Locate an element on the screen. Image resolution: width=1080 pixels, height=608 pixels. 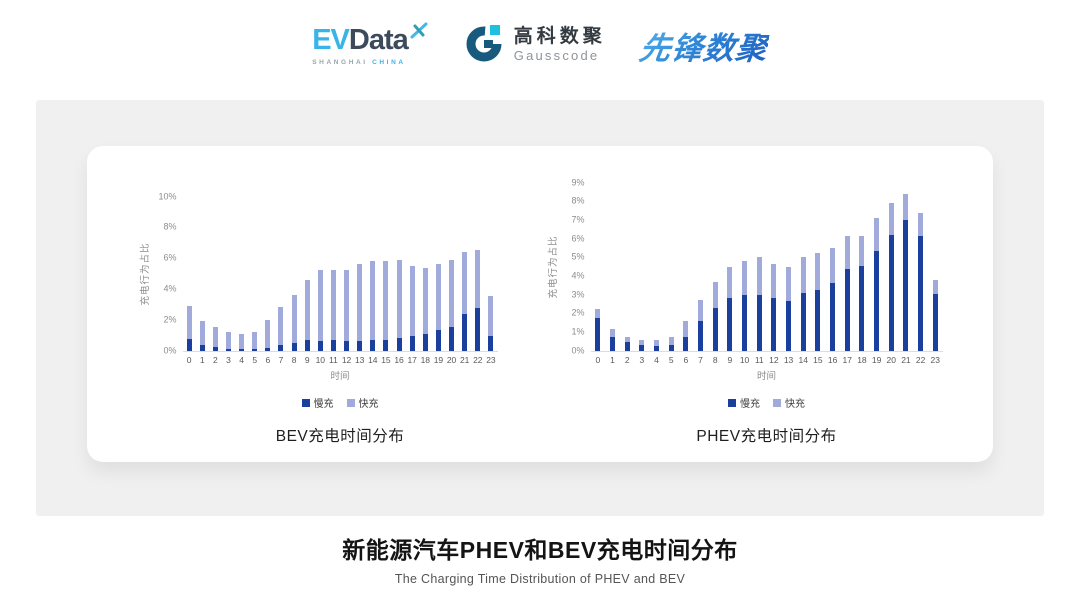
legend-item: 慢充 is located at coordinates (744, 402).